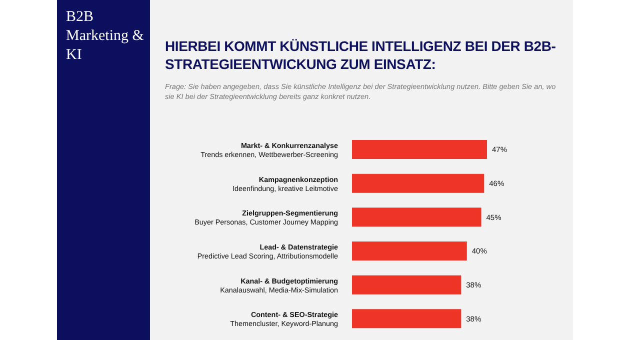 Image resolution: width=630 pixels, height=340 pixels. Describe the element at coordinates (105, 36) in the screenshot. I see `text: B2B Marketing & KI` at that location.